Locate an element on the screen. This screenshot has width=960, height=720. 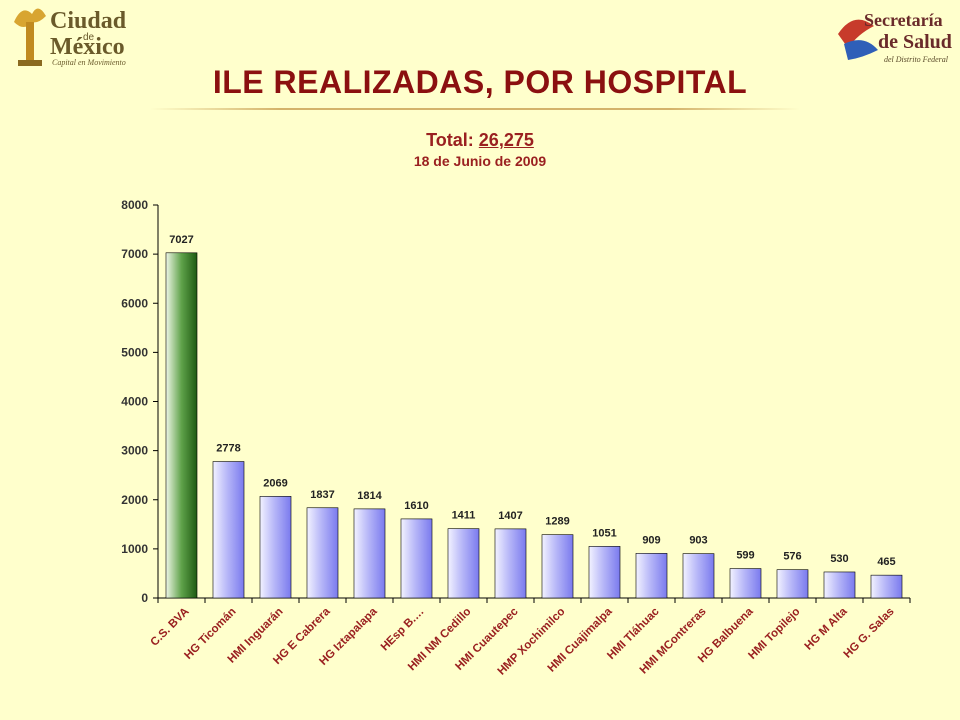
total-value: 26,275 is located at coordinates (506, 140).